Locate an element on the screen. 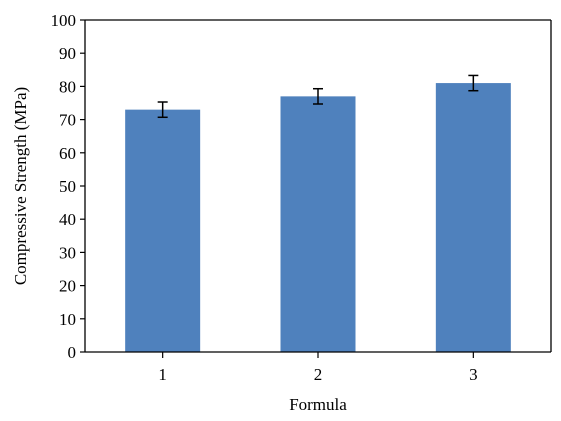 The height and width of the screenshot is (421, 561). x-axis-title: Formula is located at coordinates (318, 404).